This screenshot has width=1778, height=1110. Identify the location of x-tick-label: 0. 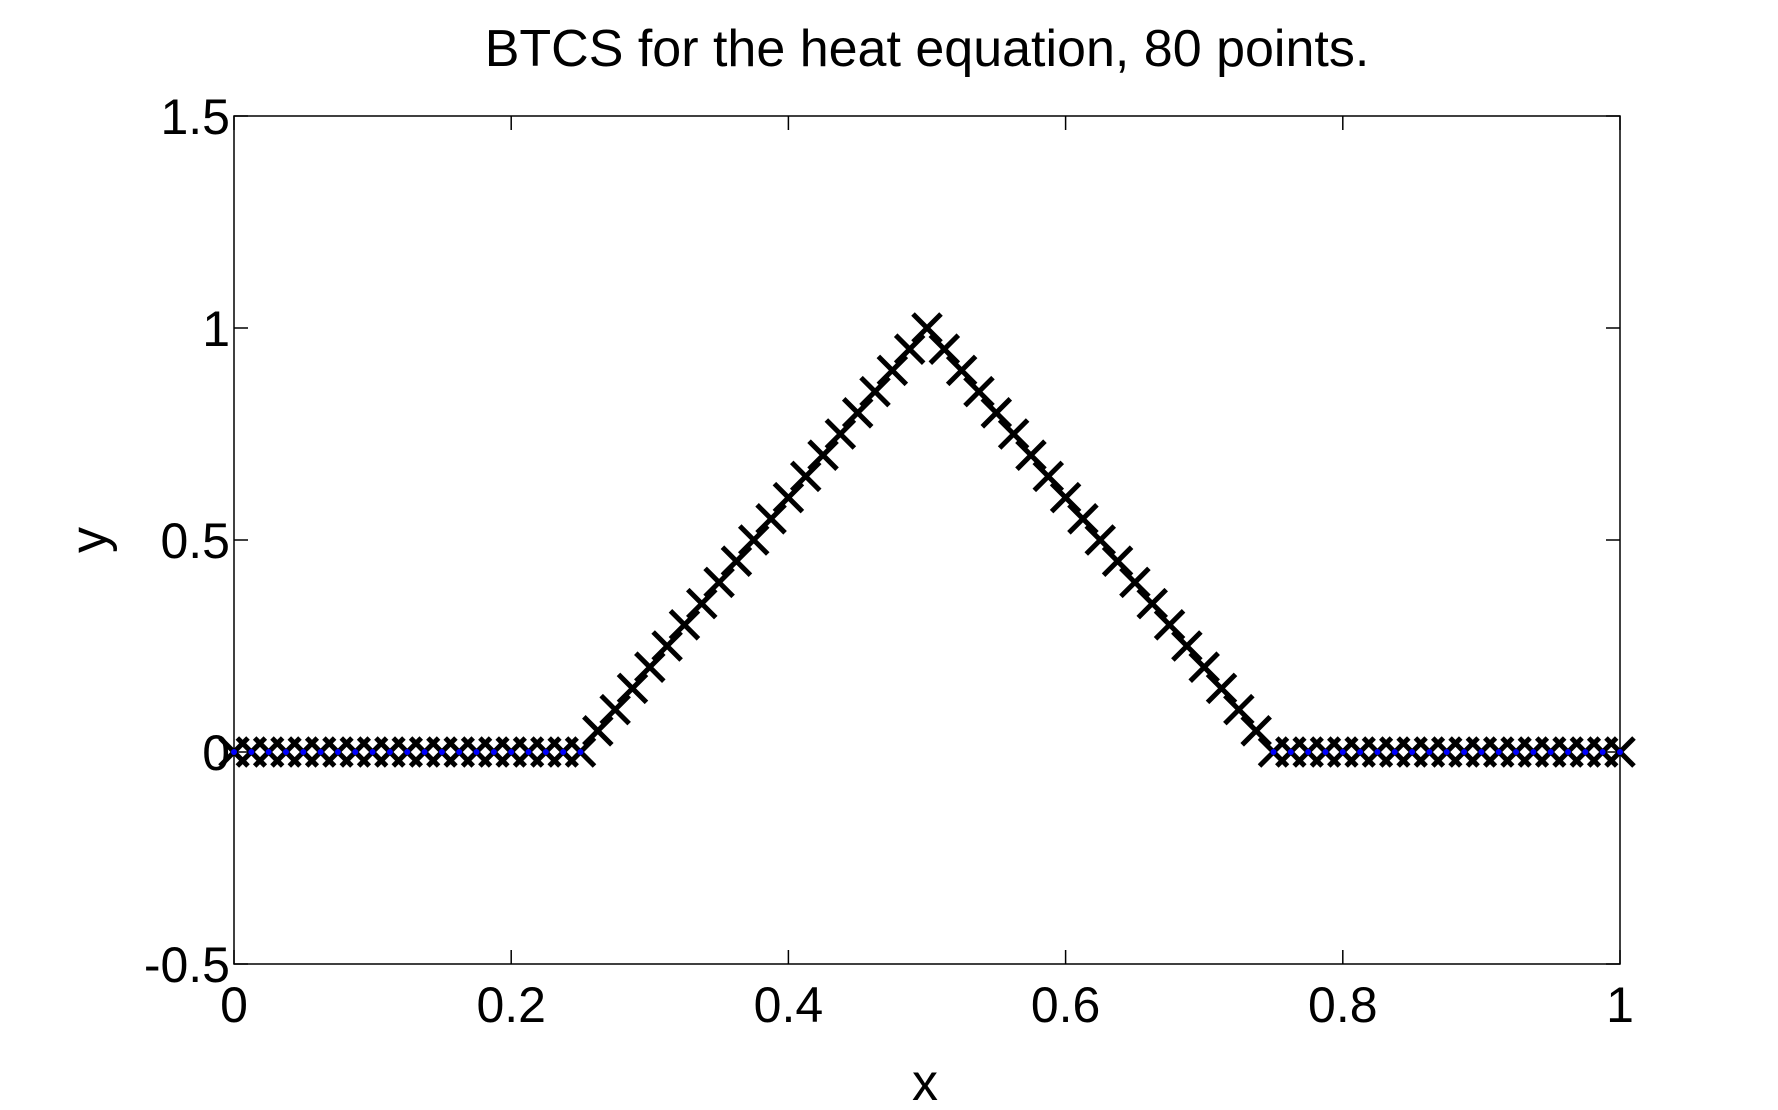
(234, 1005).